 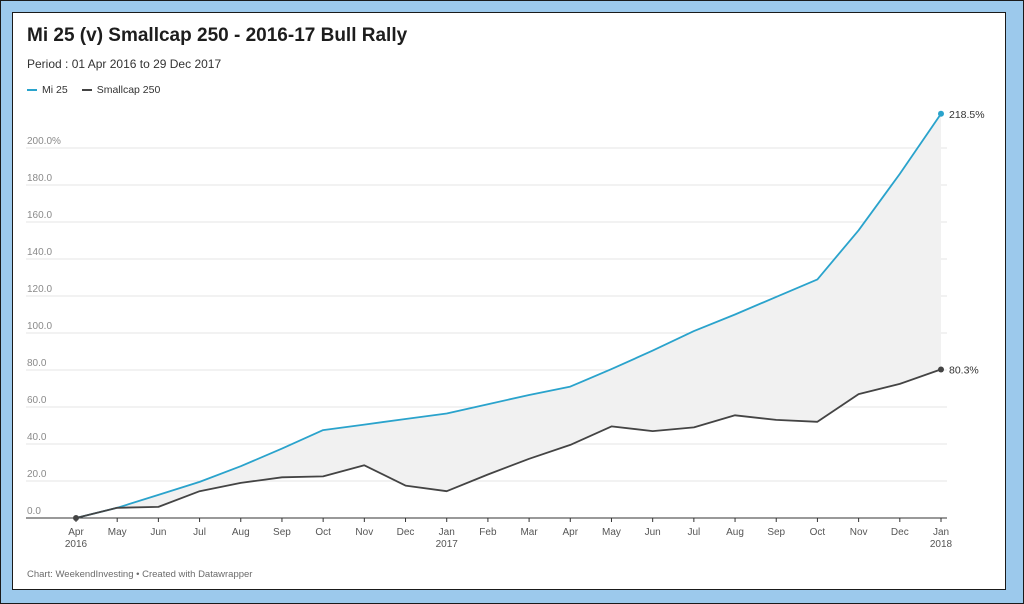 What do you see at coordinates (39, 178) in the screenshot?
I see `y-tick-label: 180.0` at bounding box center [39, 178].